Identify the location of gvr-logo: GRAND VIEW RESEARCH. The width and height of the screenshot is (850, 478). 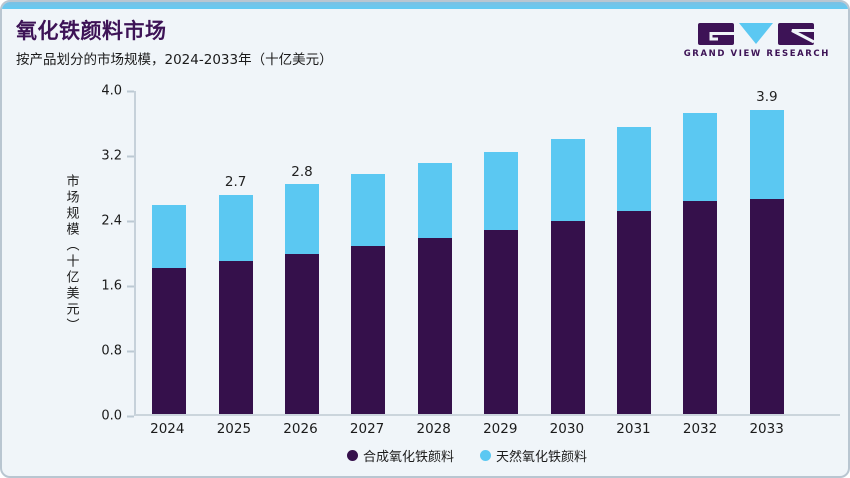
(757, 41).